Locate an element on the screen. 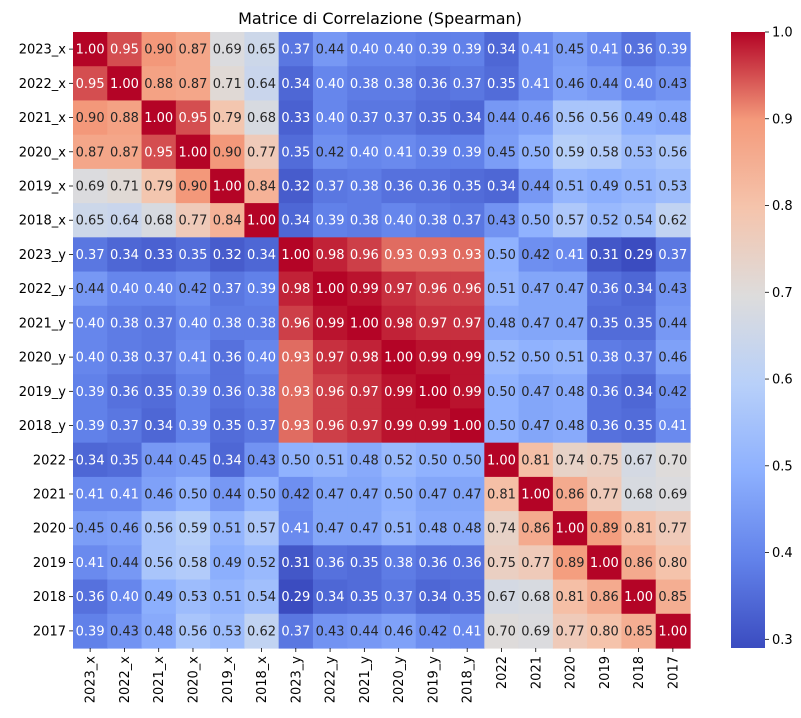  cell-value-label: 0.49 is located at coordinates (158, 597).